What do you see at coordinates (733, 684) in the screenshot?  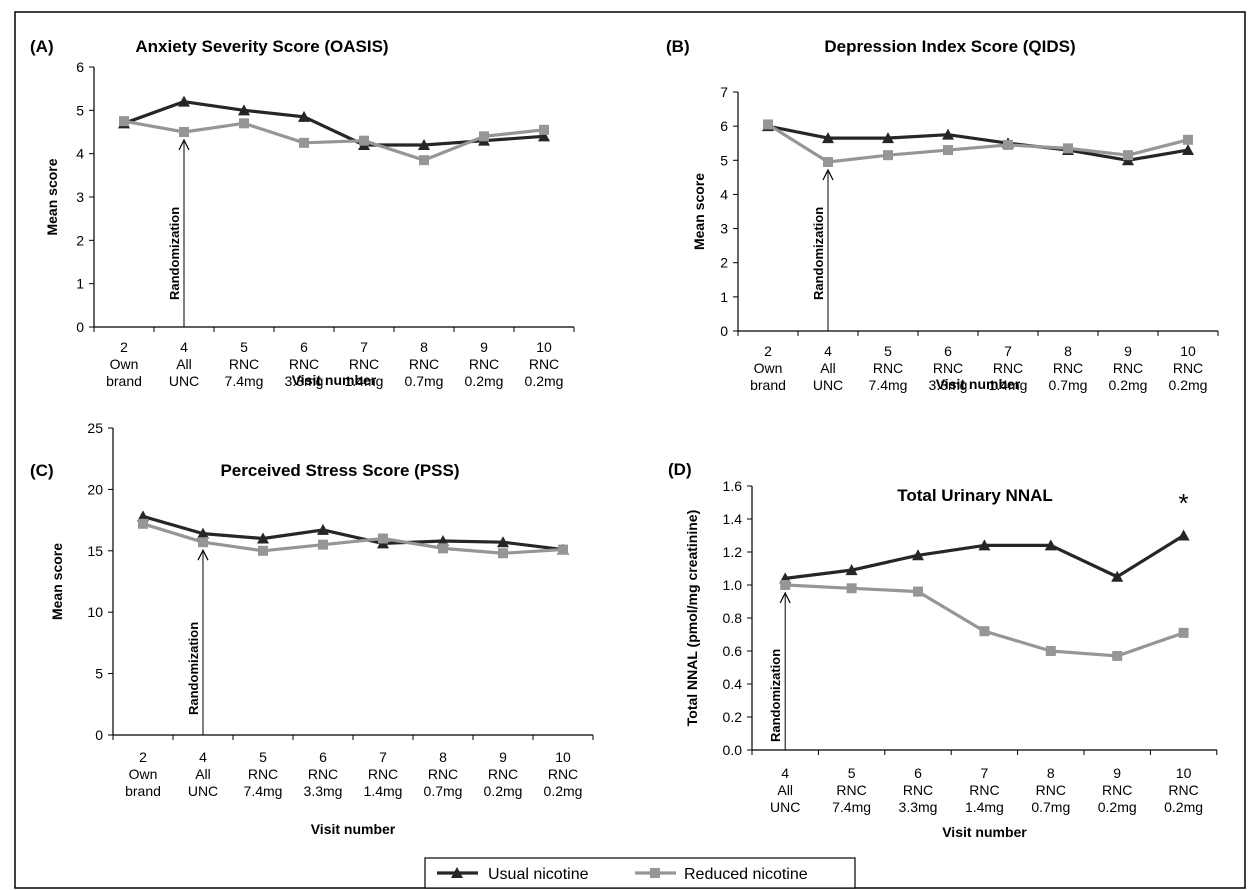 I see `y-tick-label: 0.4` at bounding box center [733, 684].